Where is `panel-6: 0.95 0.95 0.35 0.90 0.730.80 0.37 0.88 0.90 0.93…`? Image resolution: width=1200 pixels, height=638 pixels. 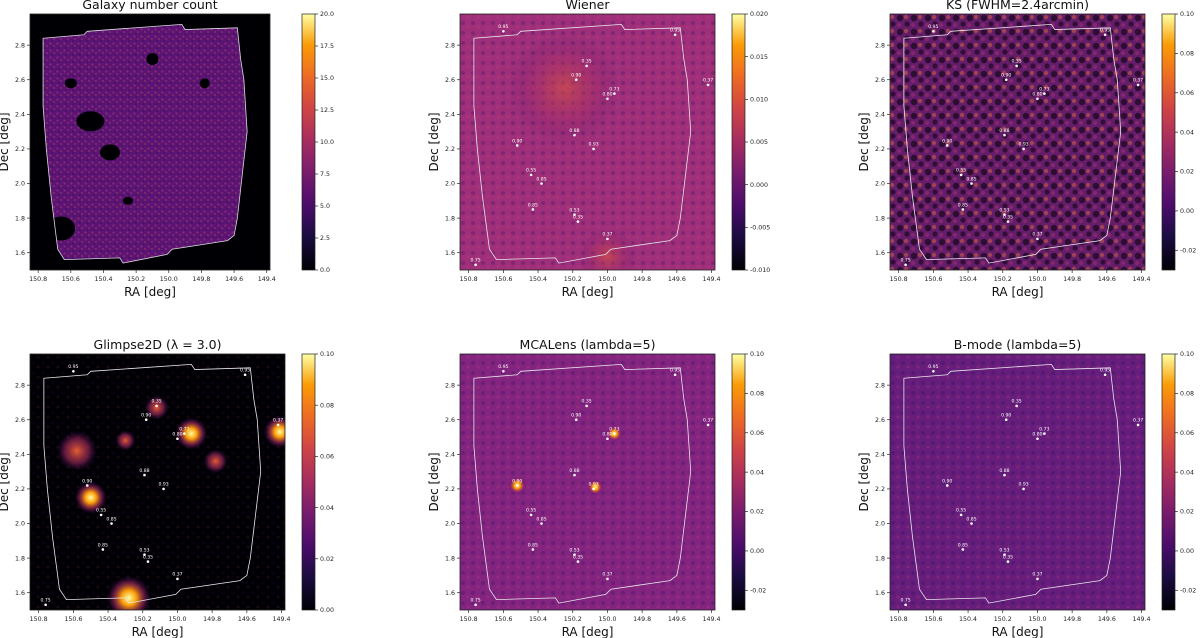 panel-6: 0.95 0.95 0.35 0.90 0.730.80 0.37 0.88 0.90 0.93… is located at coordinates (1026, 487).